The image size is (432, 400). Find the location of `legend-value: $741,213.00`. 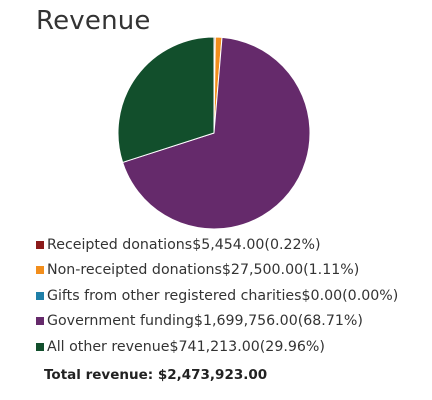

legend-value: $741,213.00 is located at coordinates (214, 346).